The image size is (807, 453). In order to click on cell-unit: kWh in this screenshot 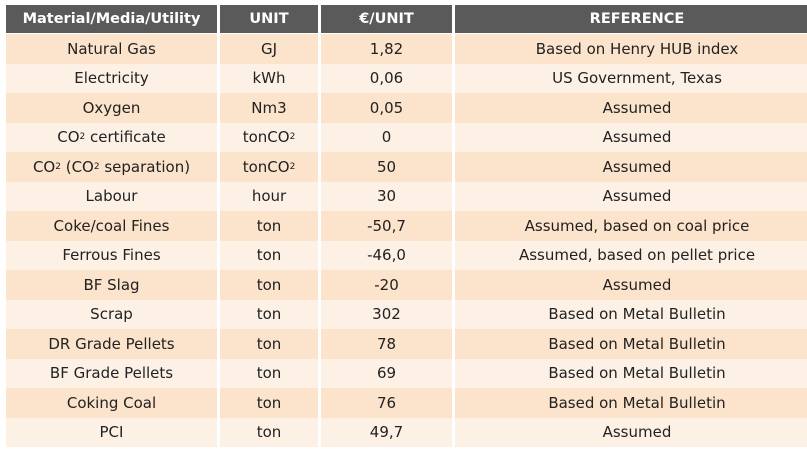, I will do `click(269, 78)`.